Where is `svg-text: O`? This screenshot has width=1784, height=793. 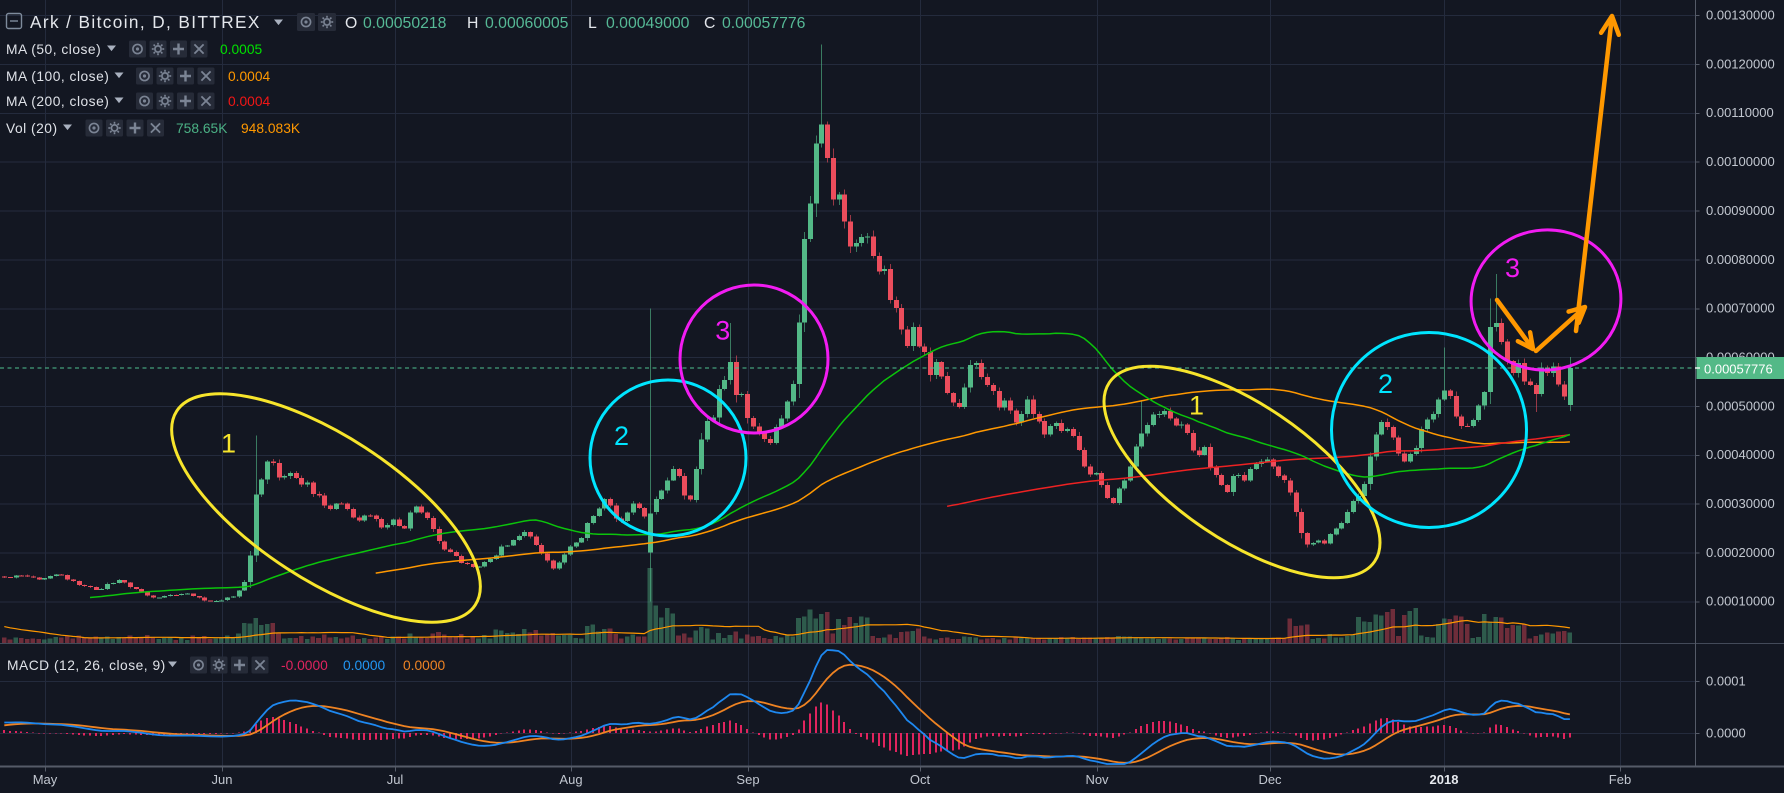
svg-text: O is located at coordinates (351, 23).